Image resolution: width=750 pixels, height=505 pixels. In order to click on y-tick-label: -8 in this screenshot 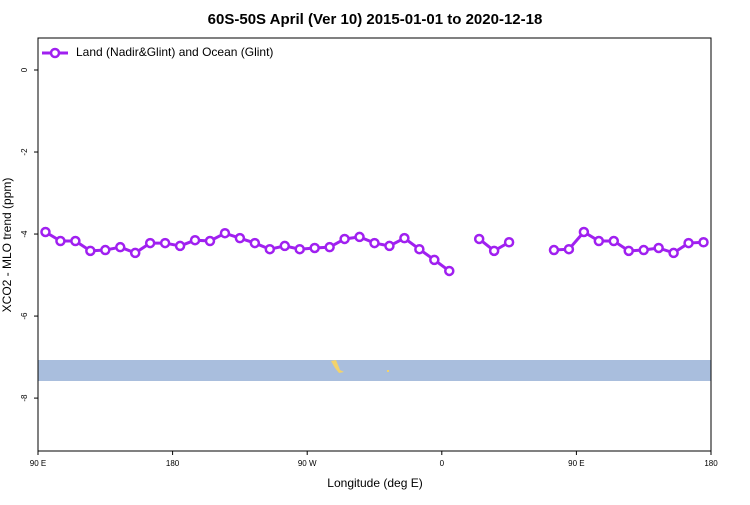, I will do `click(24, 398)`.